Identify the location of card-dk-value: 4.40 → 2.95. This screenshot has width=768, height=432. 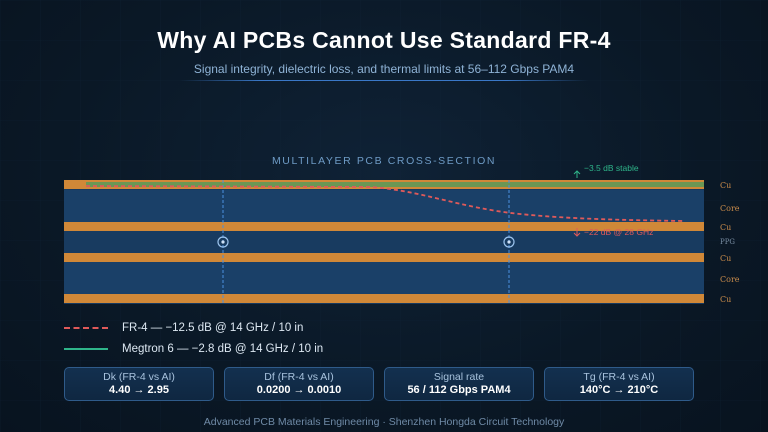
(139, 390).